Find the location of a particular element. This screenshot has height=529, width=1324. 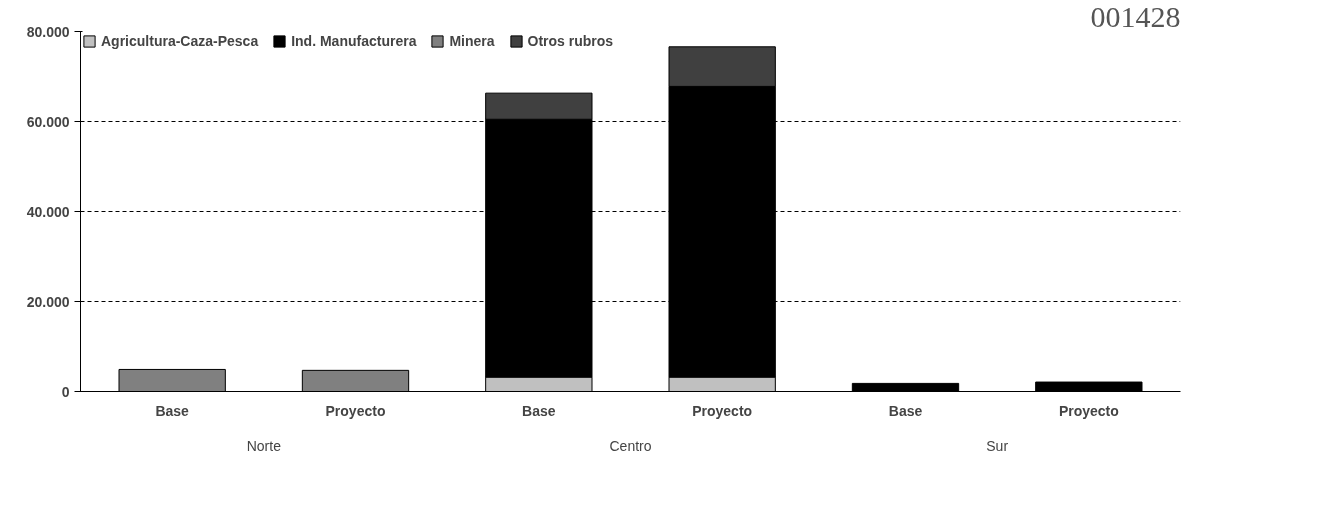

y-tick-label: 0 is located at coordinates (65, 391).